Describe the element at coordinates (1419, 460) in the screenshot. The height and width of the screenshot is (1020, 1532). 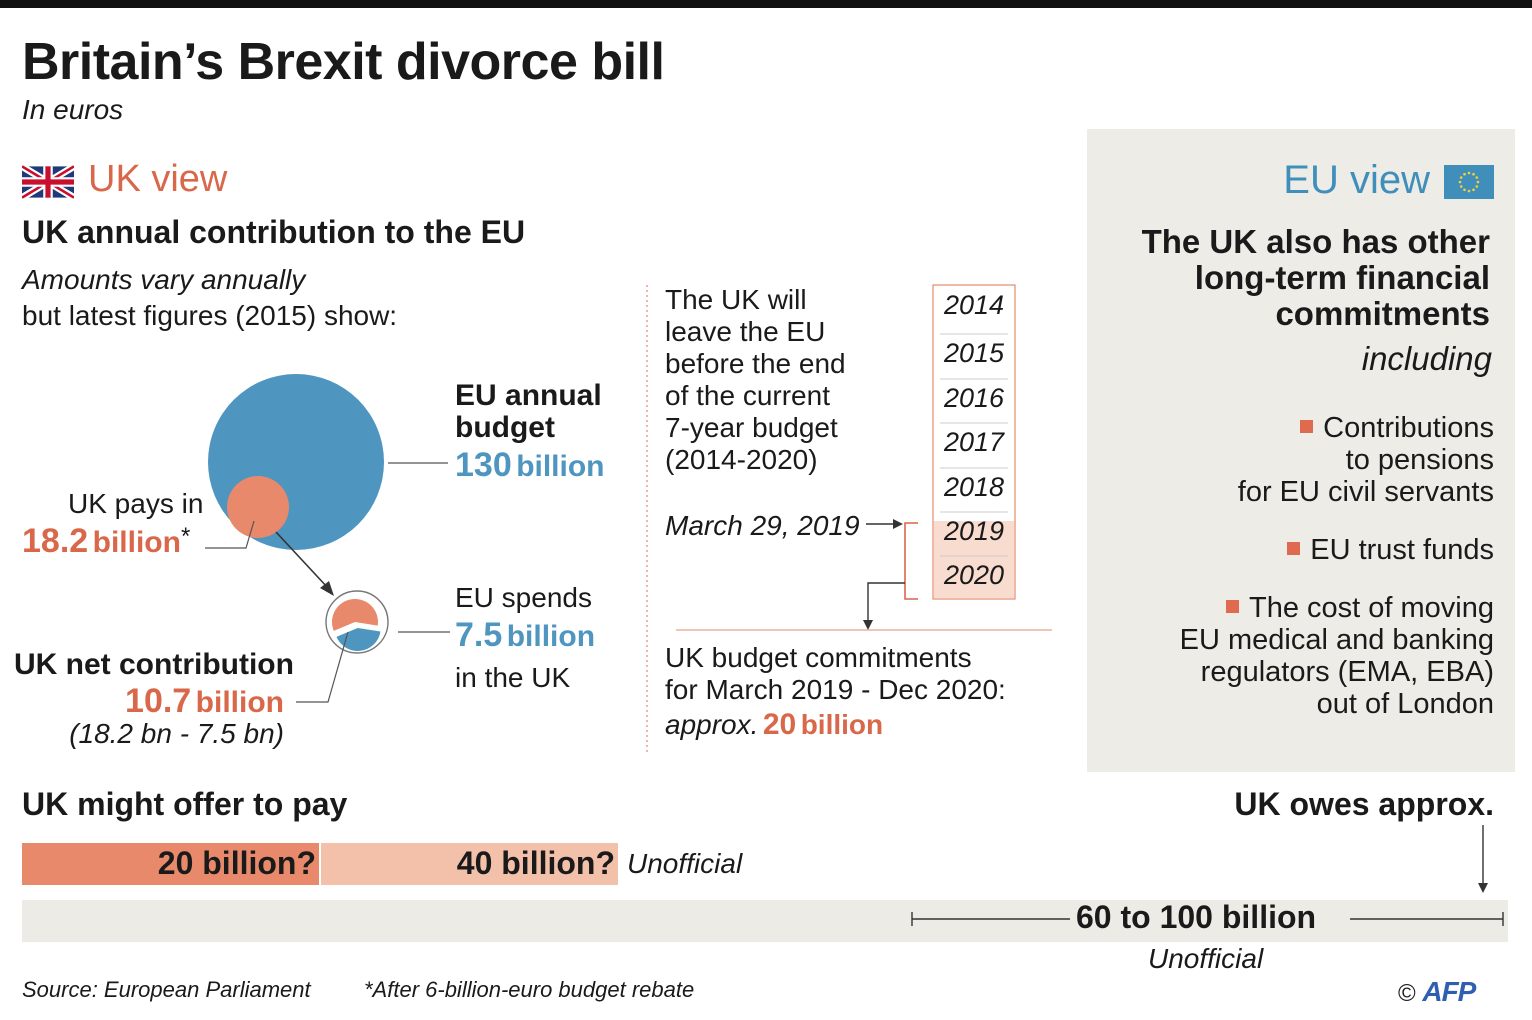
I see `eu-item-line: to pensions` at that location.